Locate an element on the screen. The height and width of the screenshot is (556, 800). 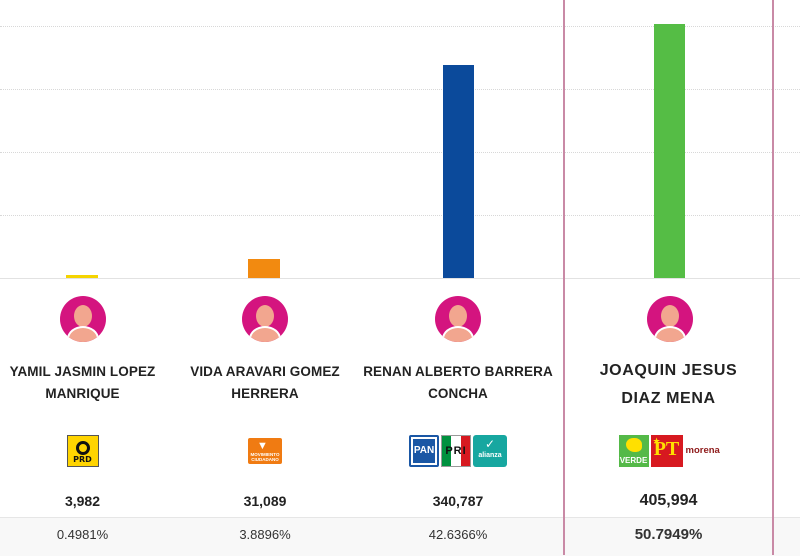
pt-logo-icon: ★ PT is located at coordinates (666, 451).